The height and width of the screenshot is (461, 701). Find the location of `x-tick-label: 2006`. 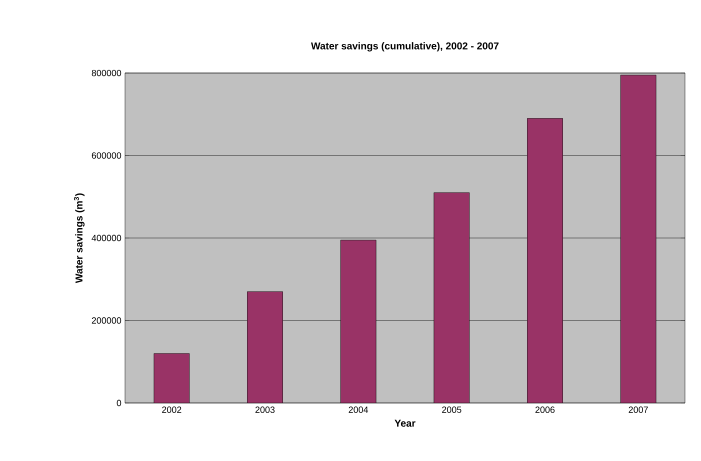

x-tick-label: 2006 is located at coordinates (545, 409).